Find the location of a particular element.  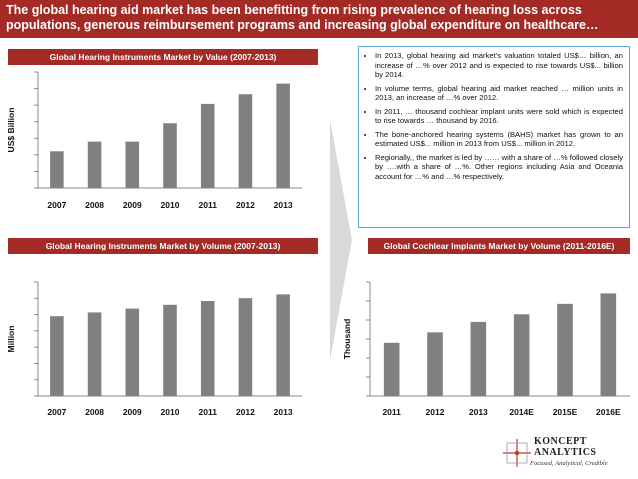

crosshair-logo-icon is located at coordinates (517, 453).